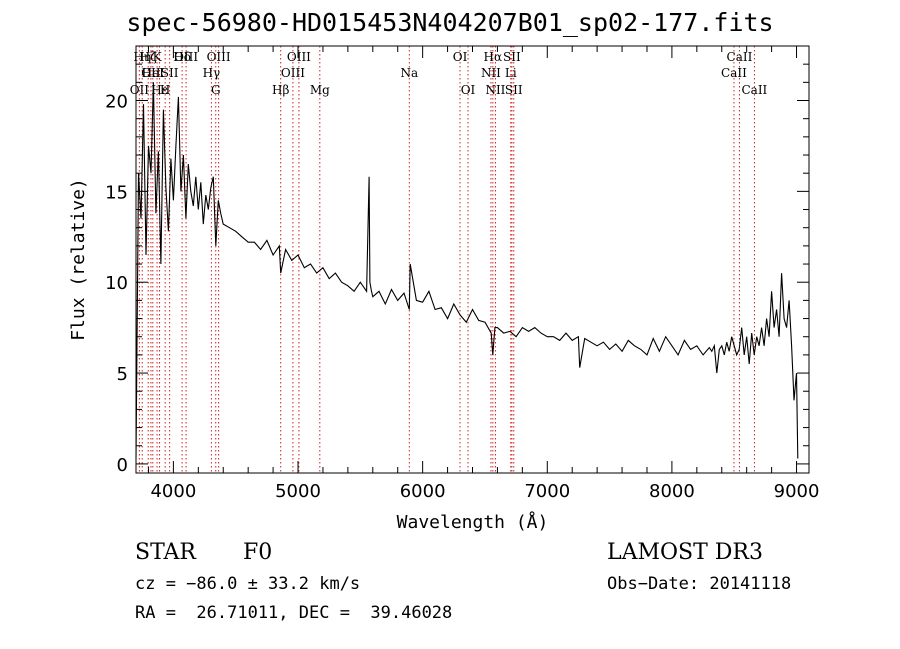 Image resolution: width=900 pixels, height=649 pixels. I want to click on x-tick-label: 8000, so click(672, 491).